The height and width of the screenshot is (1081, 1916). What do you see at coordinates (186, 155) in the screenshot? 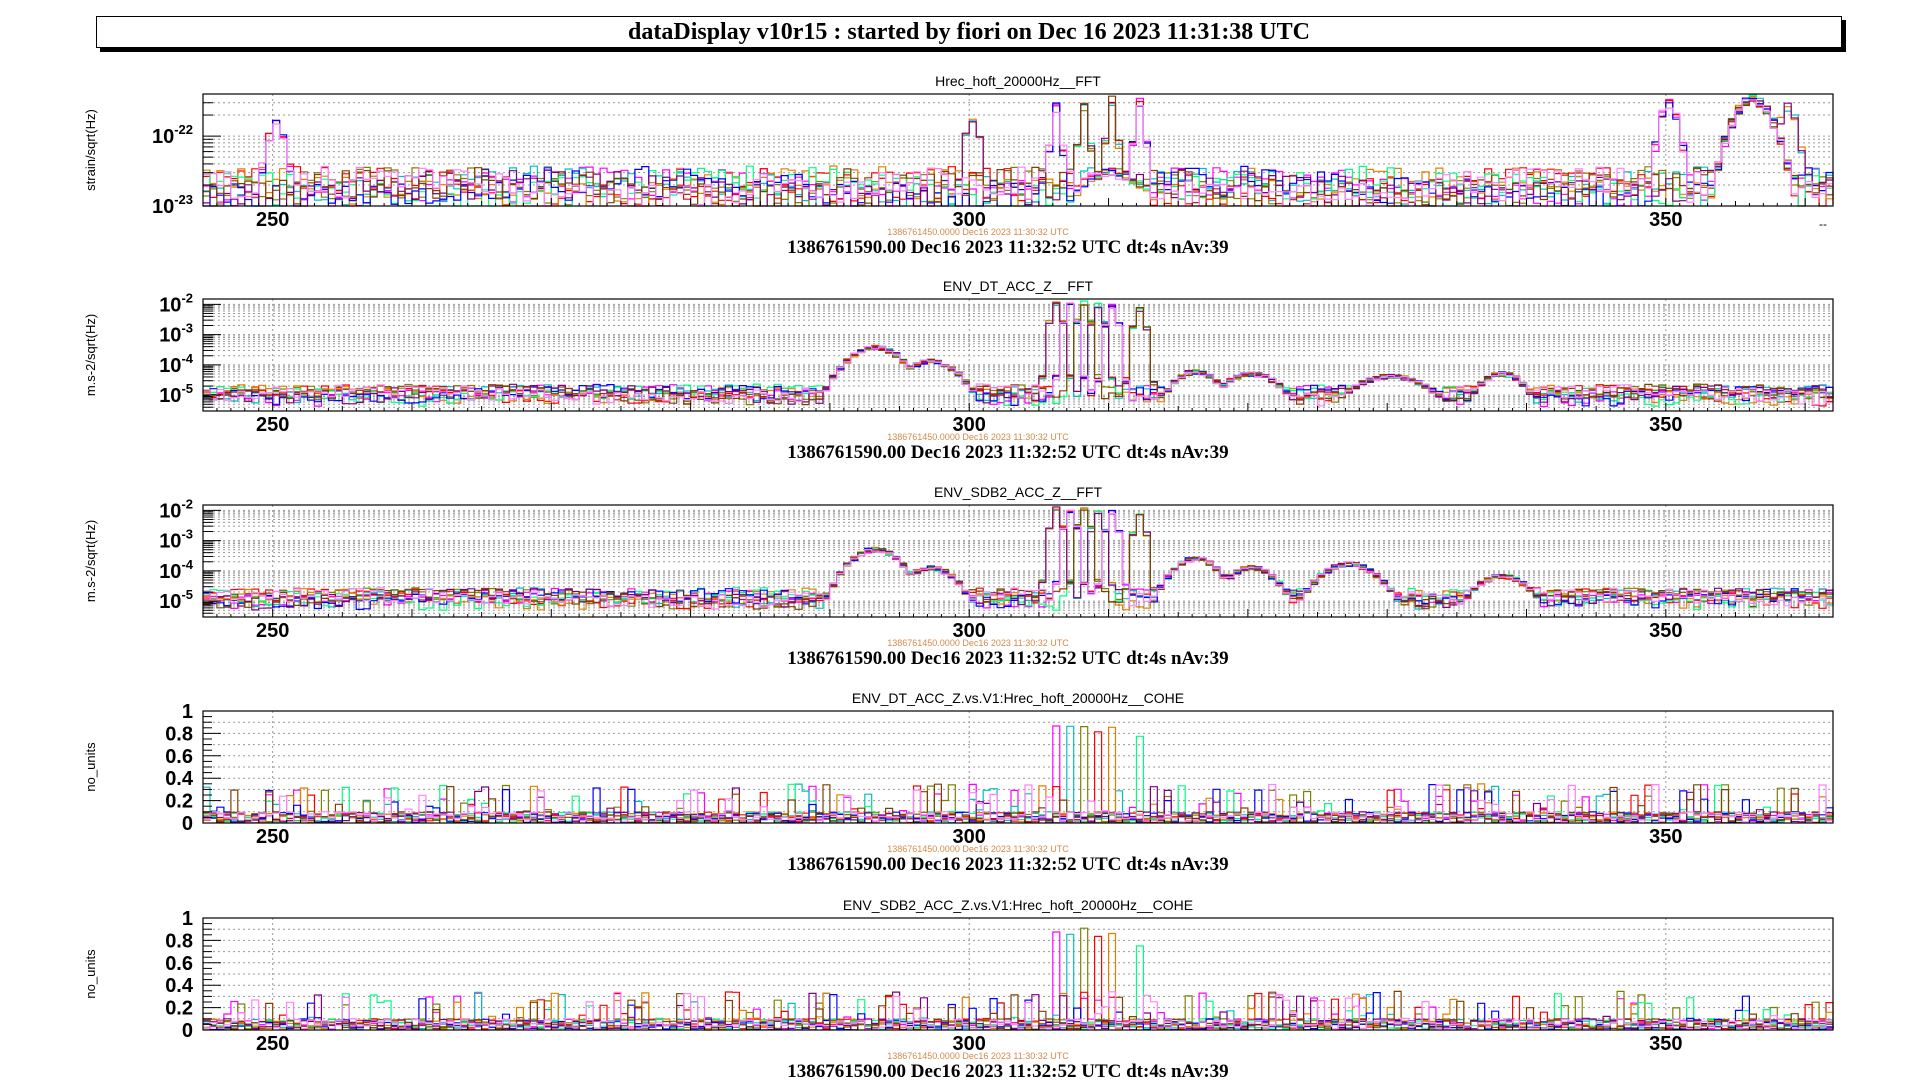
I see `y-axis: 10⁻²³ 10⁻²²` at bounding box center [186, 155].